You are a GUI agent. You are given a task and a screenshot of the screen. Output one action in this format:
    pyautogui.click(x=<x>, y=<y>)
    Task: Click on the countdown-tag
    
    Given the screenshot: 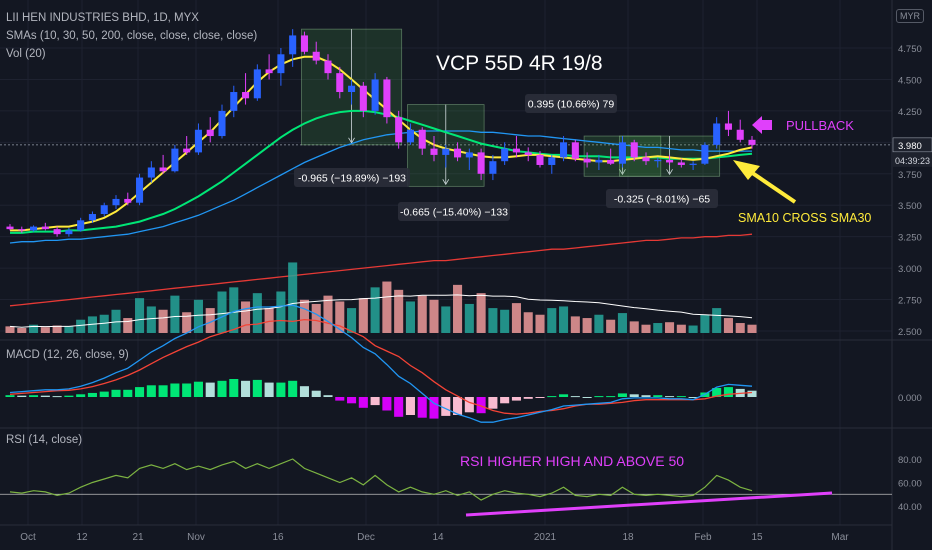 What is the action you would take?
    pyautogui.click(x=912, y=159)
    